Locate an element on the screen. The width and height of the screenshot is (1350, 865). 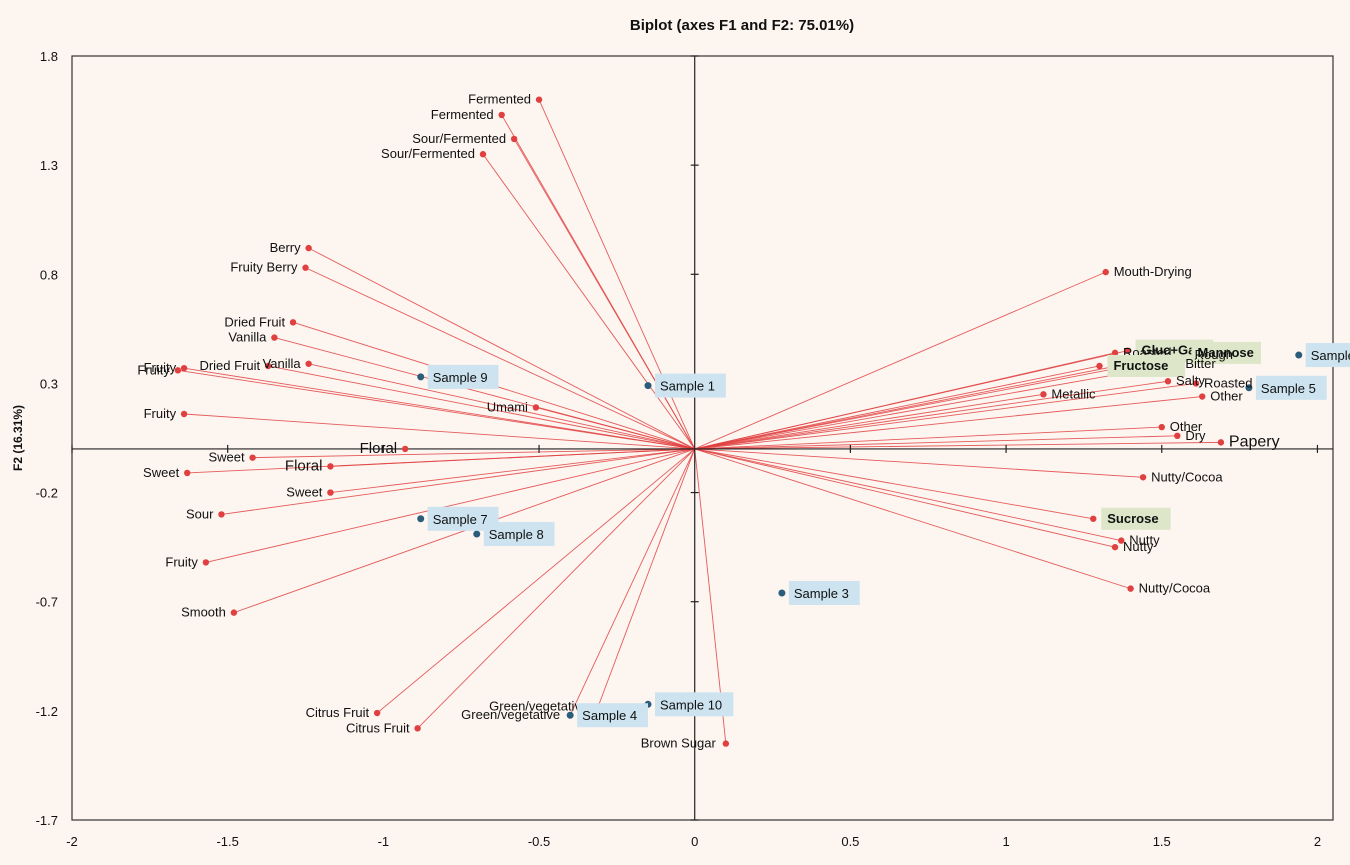
x-tick-label: 2 is located at coordinates (1317, 841).